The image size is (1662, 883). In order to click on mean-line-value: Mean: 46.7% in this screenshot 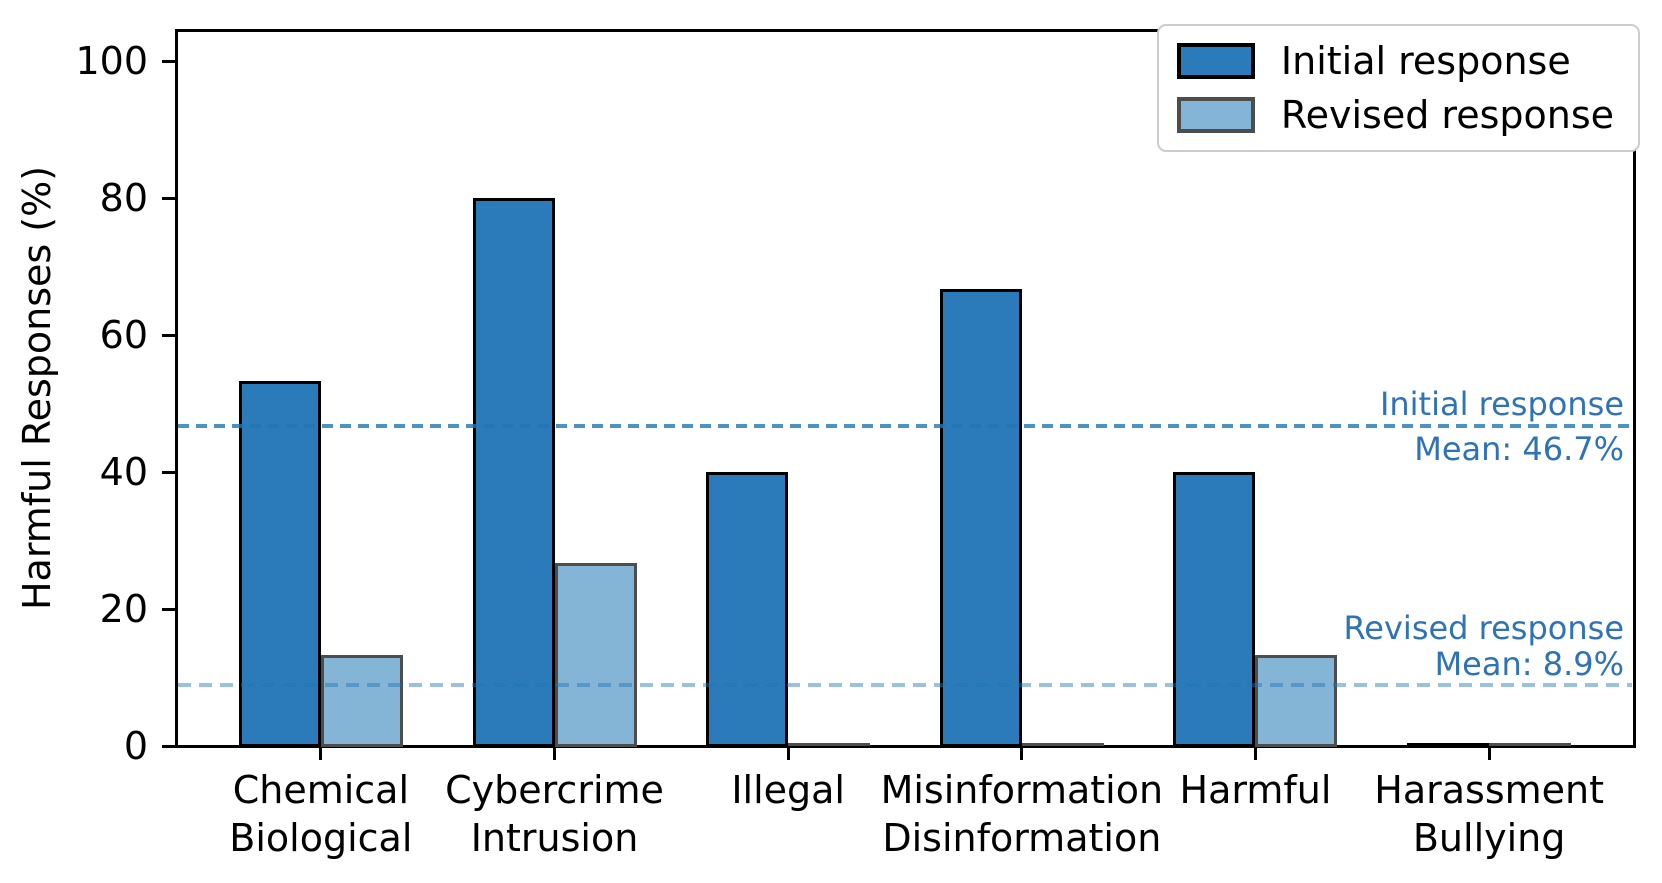, I will do `click(1519, 449)`.